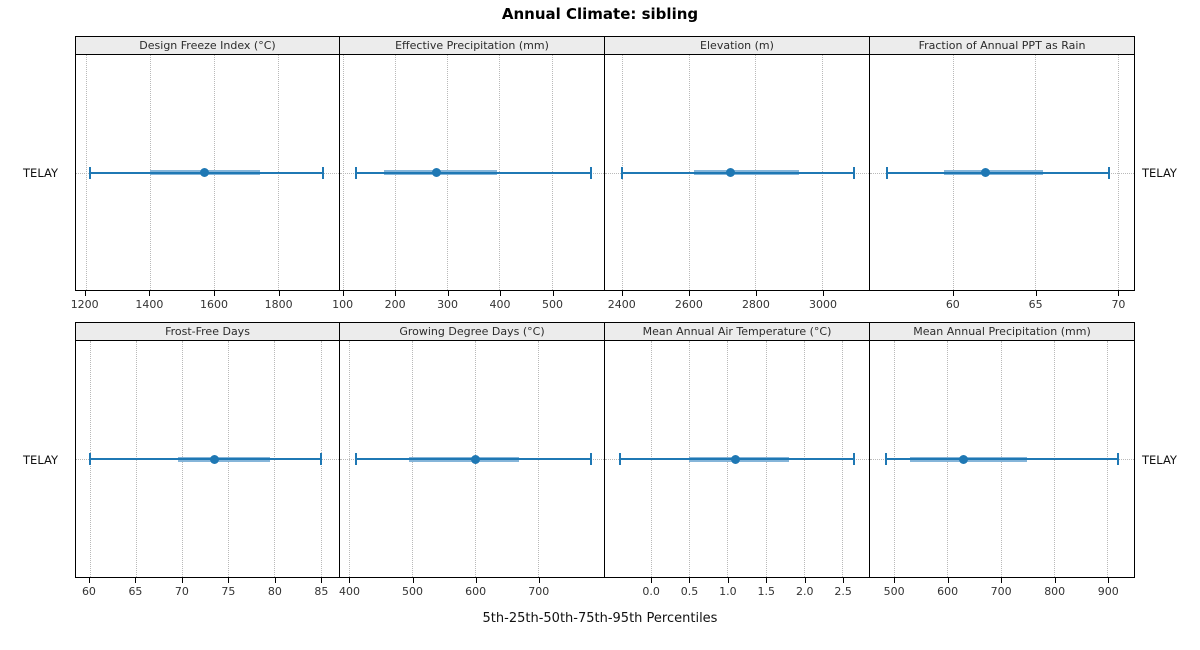 The height and width of the screenshot is (650, 1200). I want to click on x-axis: 500 600 700 800 900, so click(1002, 591).